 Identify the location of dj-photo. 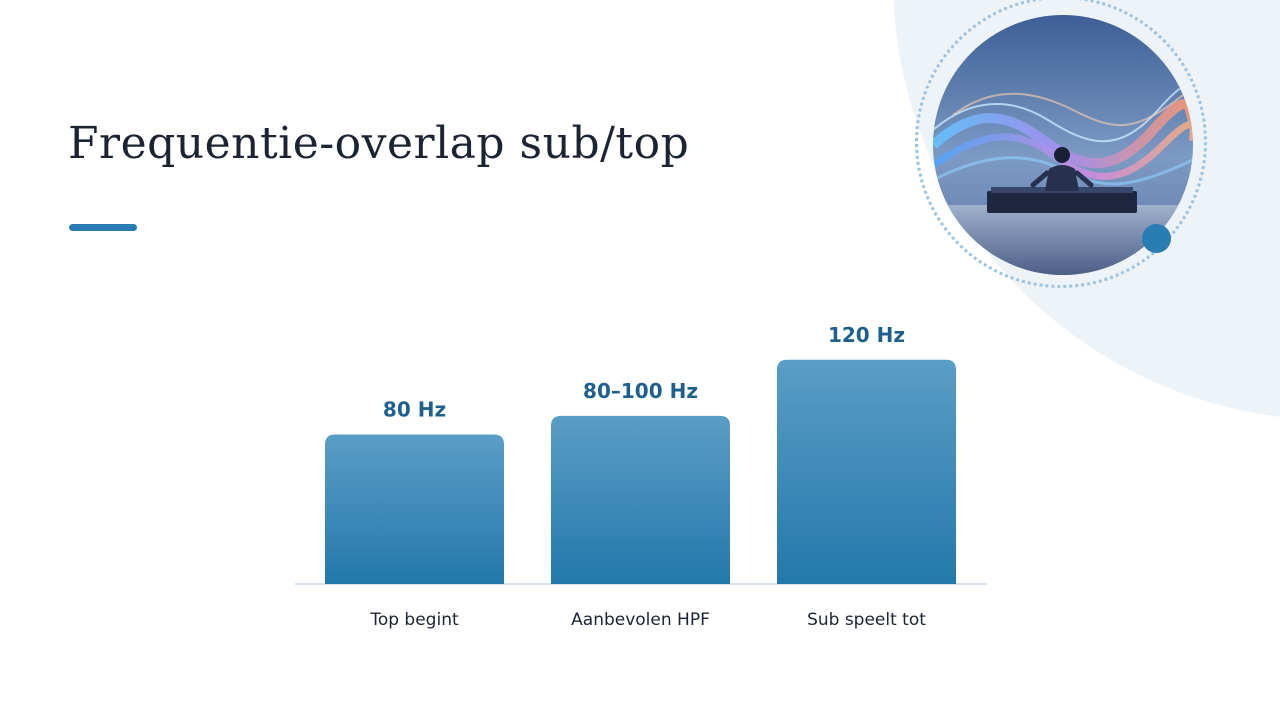
(1063, 145).